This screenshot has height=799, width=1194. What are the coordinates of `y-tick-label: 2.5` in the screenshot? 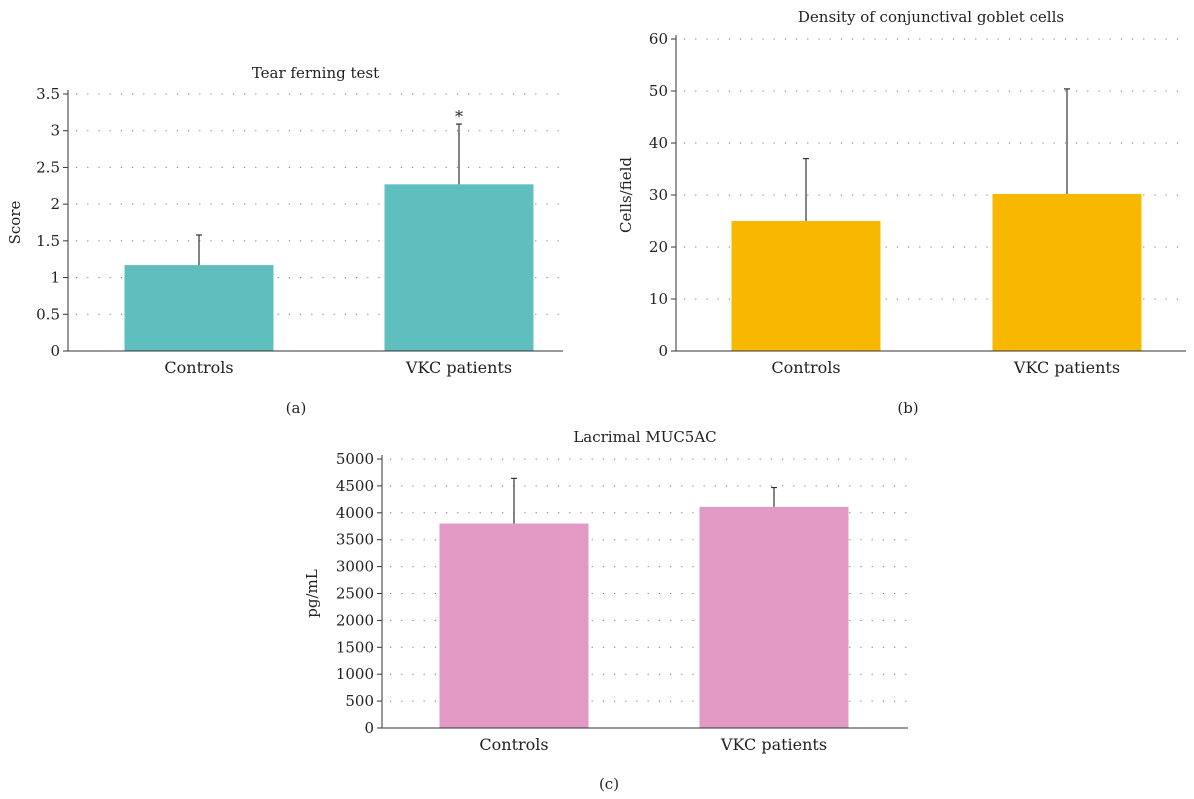 It's located at (48, 167).